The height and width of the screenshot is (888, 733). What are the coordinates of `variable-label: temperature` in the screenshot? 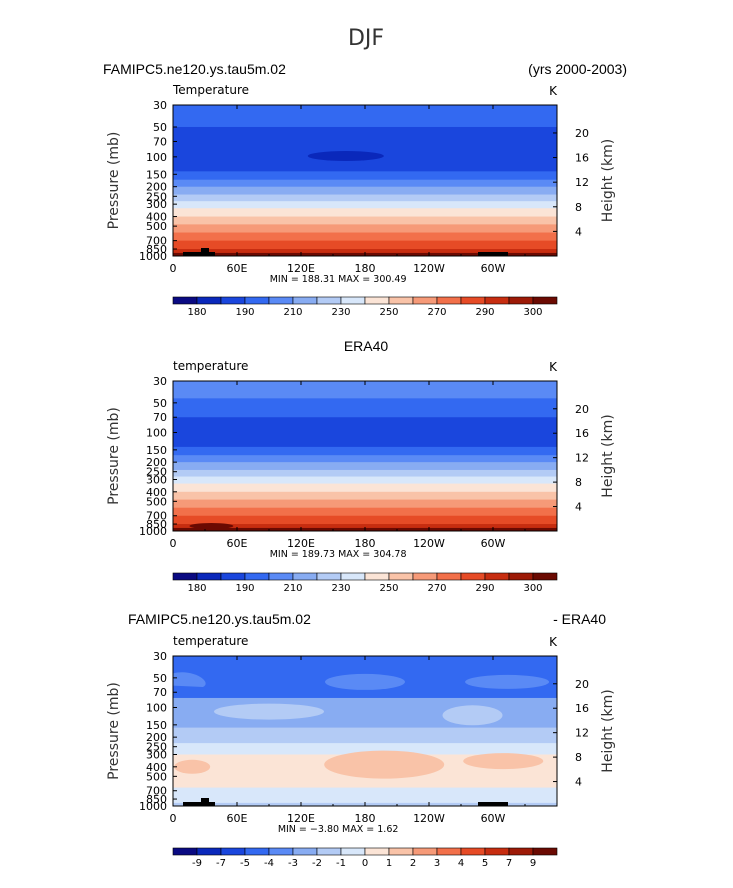 It's located at (210, 641).